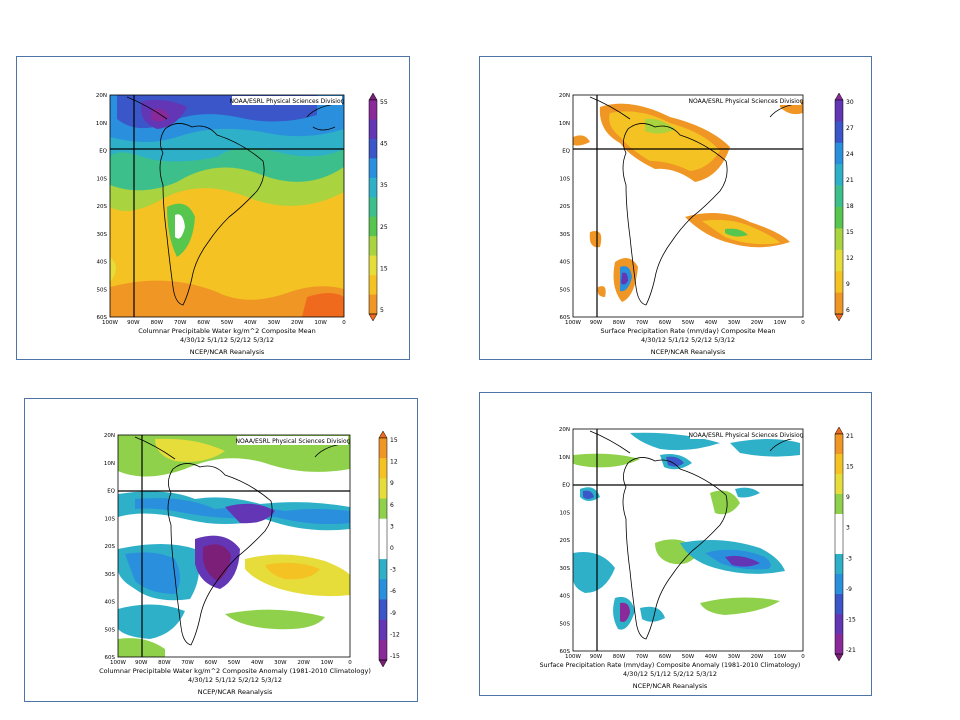 Image resolution: width=960 pixels, height=720 pixels. Describe the element at coordinates (384, 227) in the screenshot. I see `colorbar-tick-label: 25` at that location.